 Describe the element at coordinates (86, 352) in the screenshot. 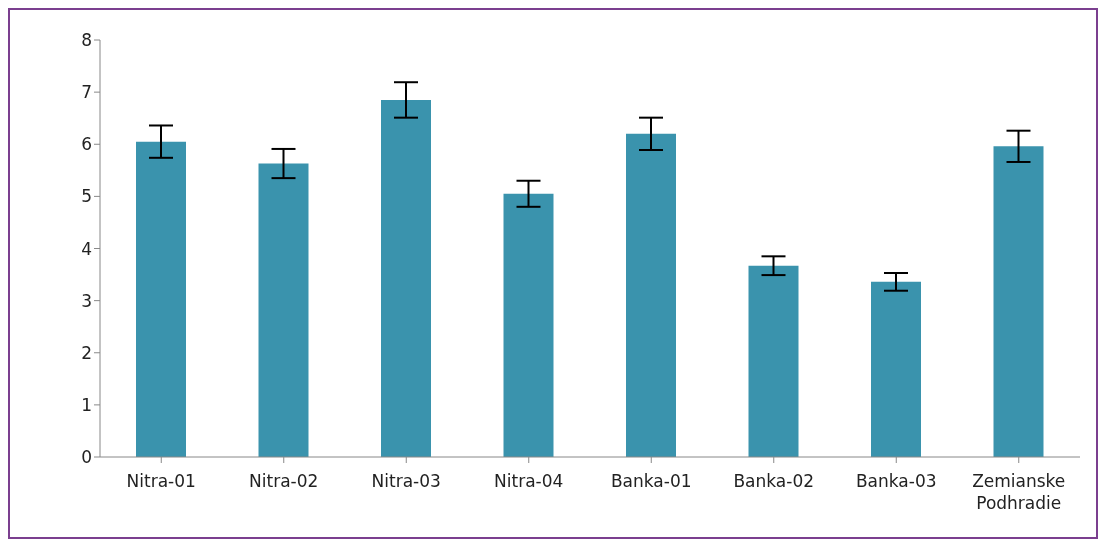

I see `y-tick-label: 2` at that location.